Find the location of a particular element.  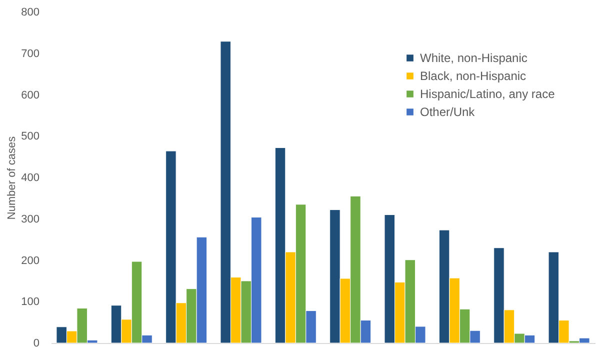

y-tick-label: 400 is located at coordinates (30, 178).